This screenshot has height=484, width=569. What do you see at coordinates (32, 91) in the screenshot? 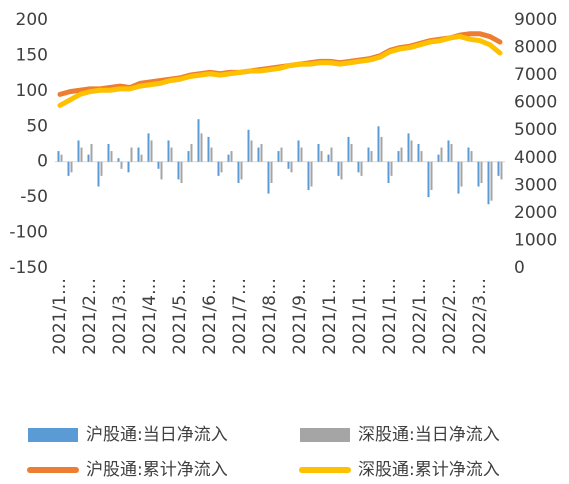
I see `y-tick-label: 100` at bounding box center [32, 91].